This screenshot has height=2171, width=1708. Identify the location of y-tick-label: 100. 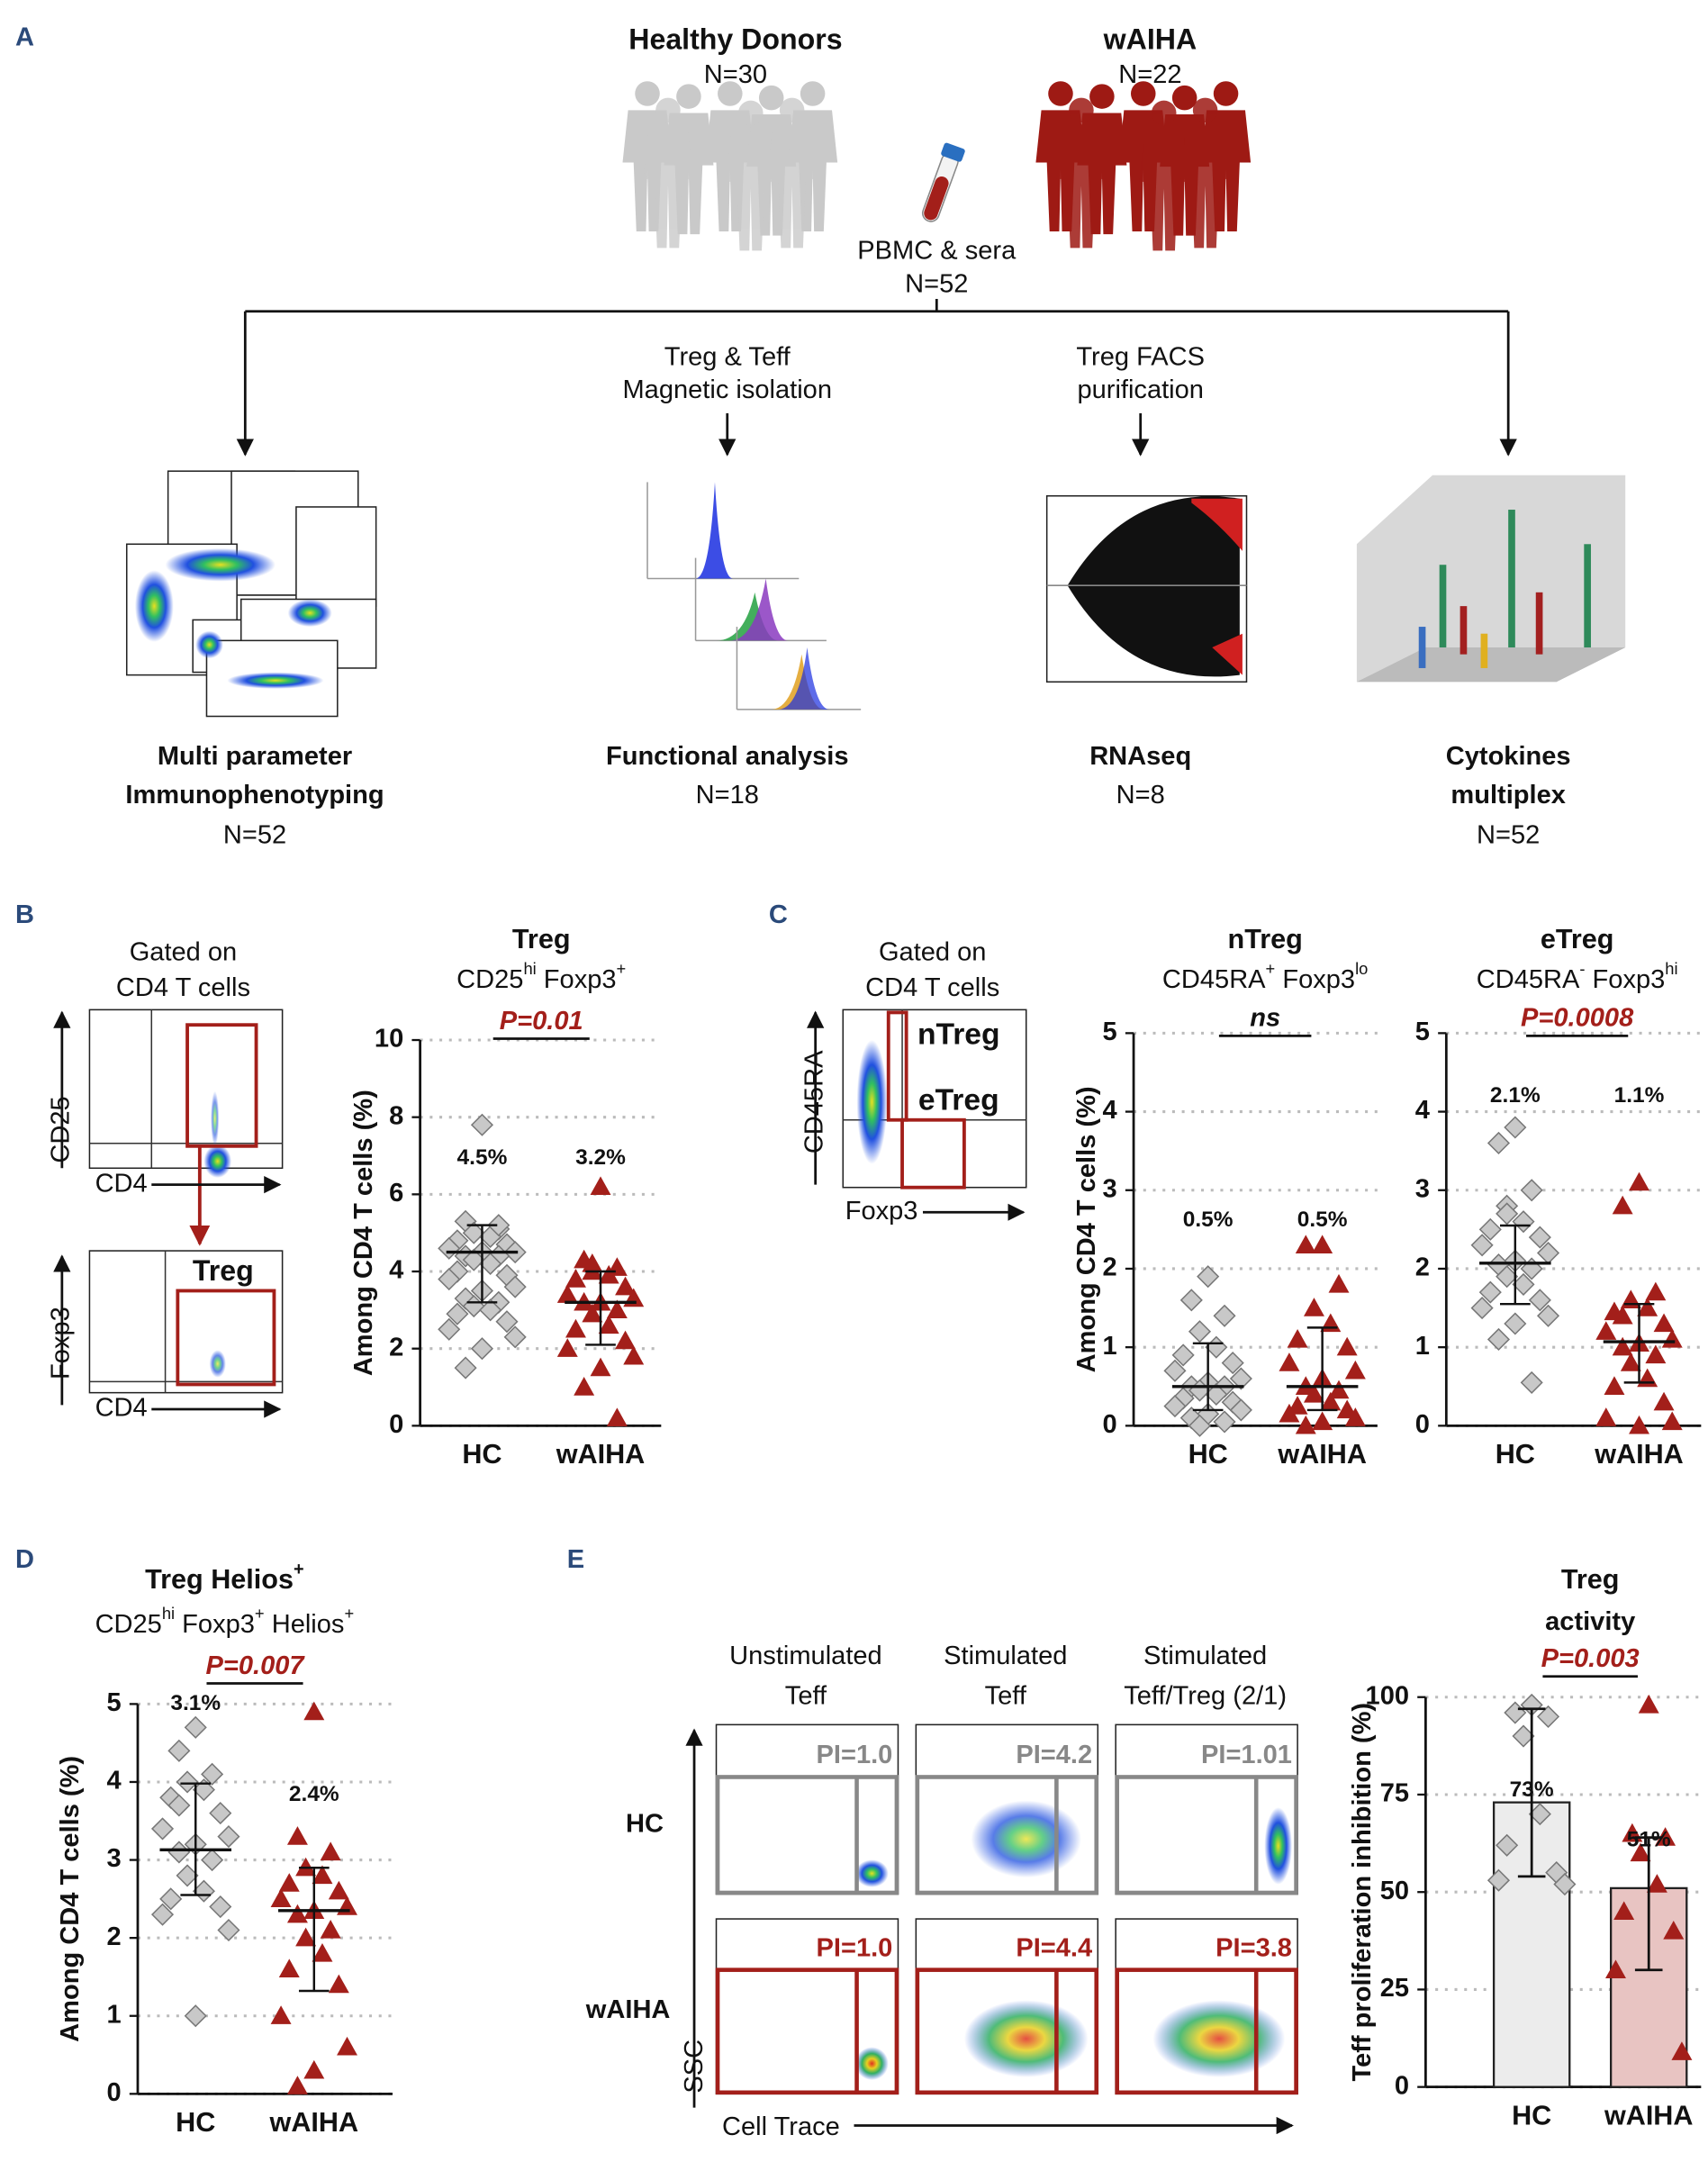
(1387, 1696).